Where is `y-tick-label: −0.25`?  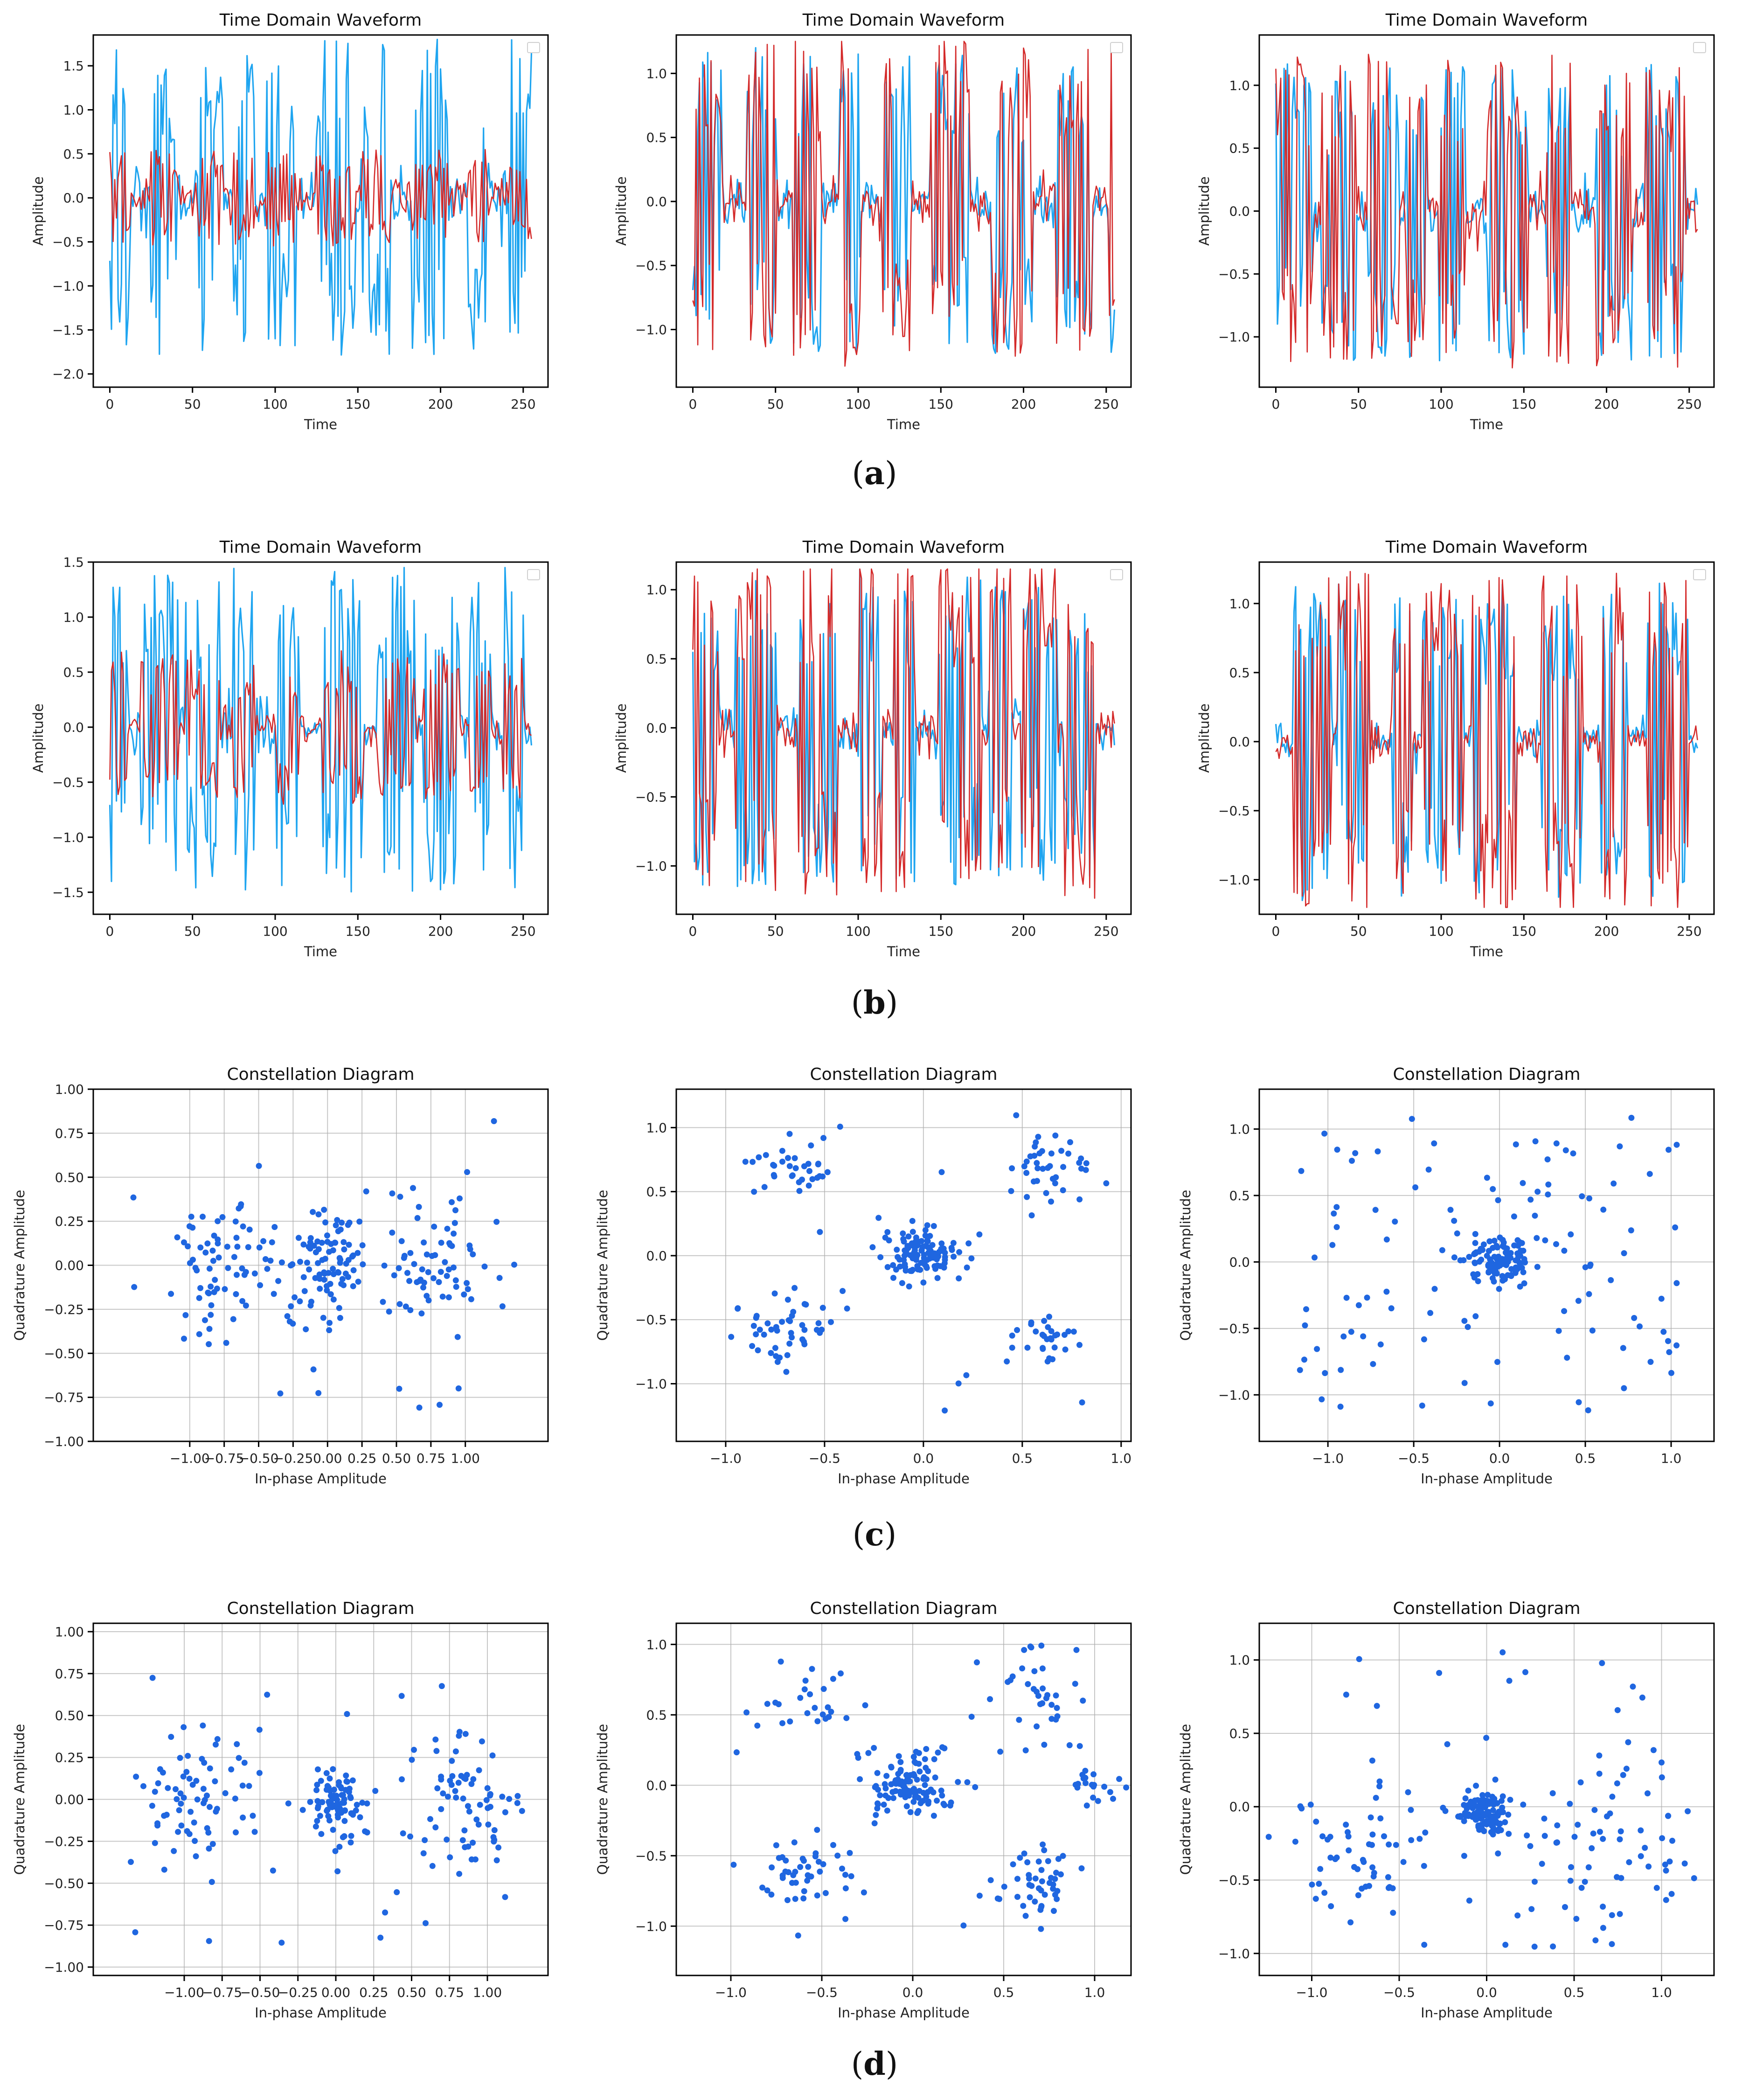
y-tick-label: −0.25 is located at coordinates (64, 1841).